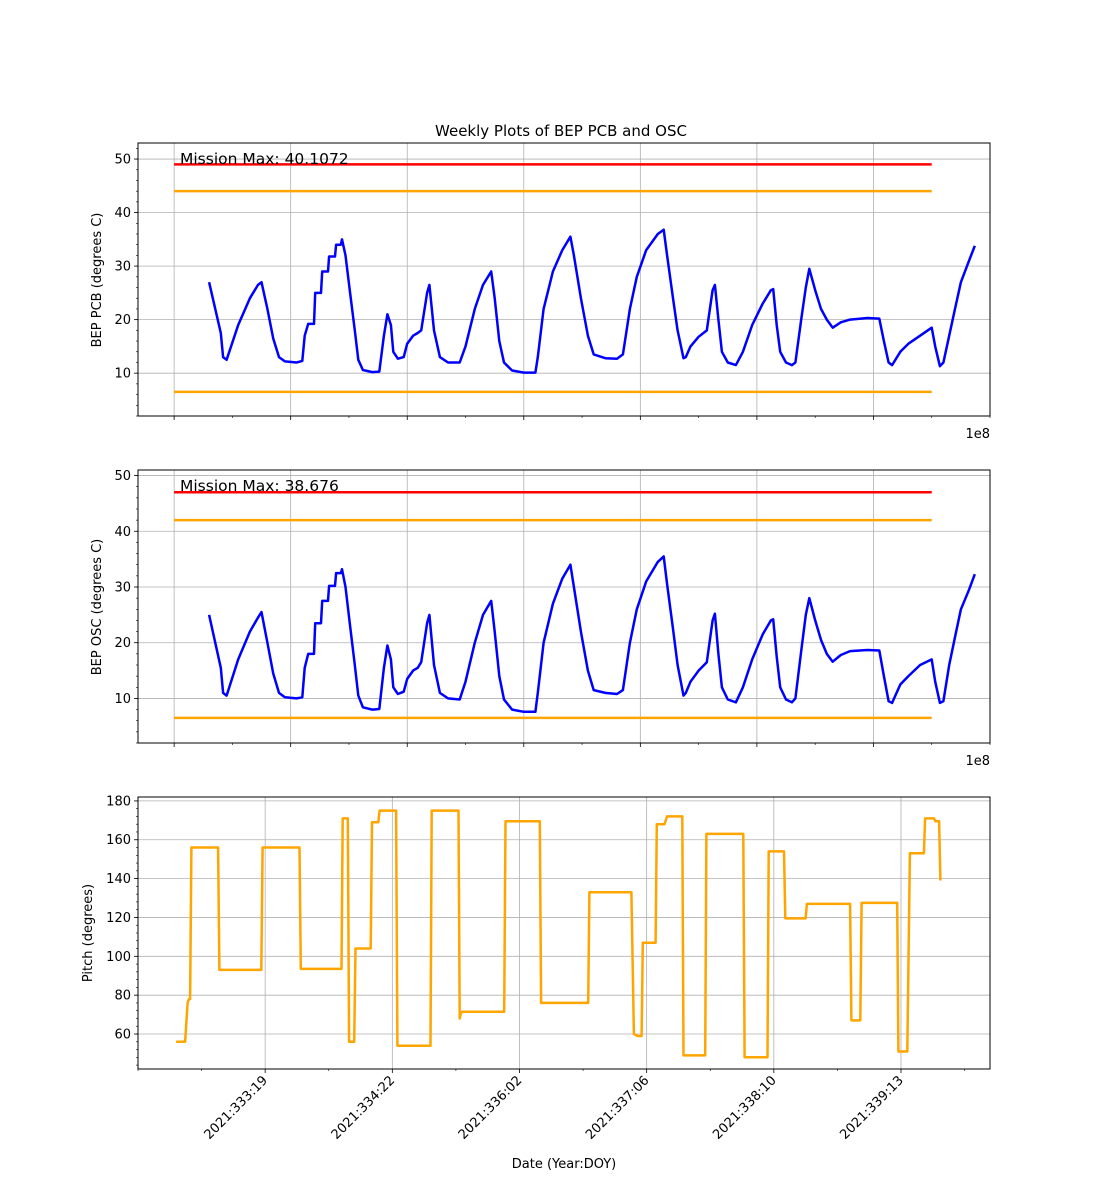  I want to click on pitch-y-tick-label: 100, so click(118, 957).